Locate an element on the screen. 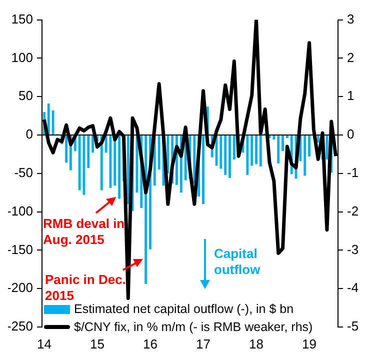 The image size is (384, 360). y2-tick-label: -5 is located at coordinates (353, 326).